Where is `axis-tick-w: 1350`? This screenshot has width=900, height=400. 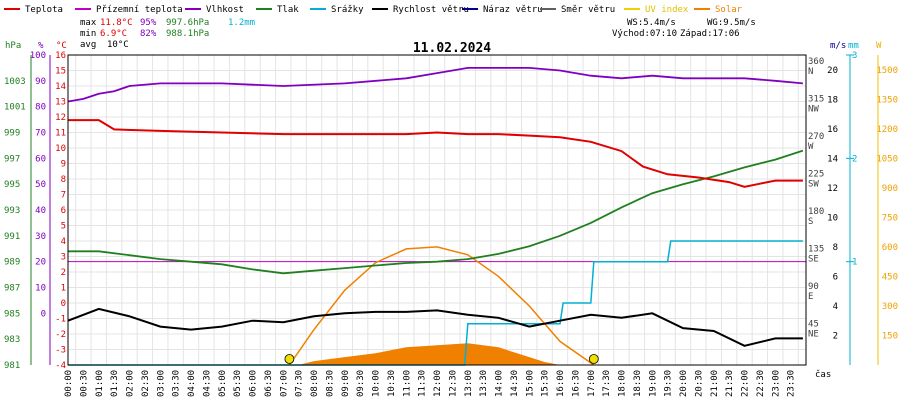 axis-tick-w: 1350 is located at coordinates (887, 100).